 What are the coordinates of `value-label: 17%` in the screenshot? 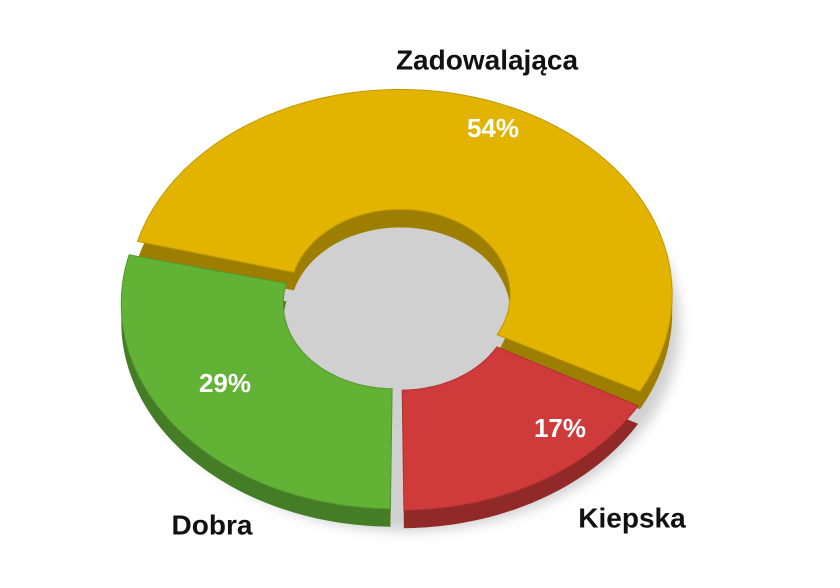 It's located at (560, 428).